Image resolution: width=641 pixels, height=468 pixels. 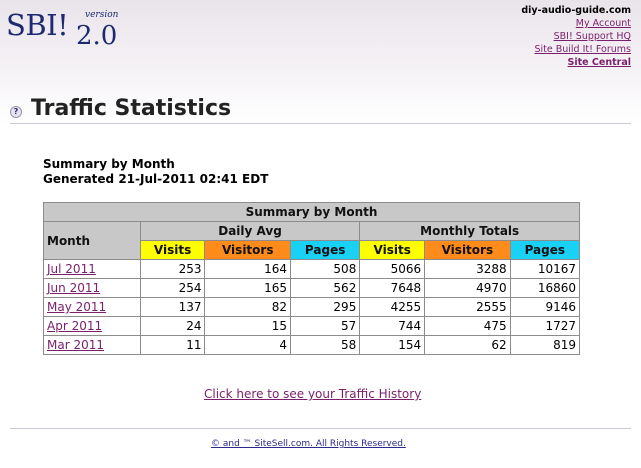 What do you see at coordinates (313, 394) in the screenshot?
I see `traffic-history-link: Click here to see your Traffic History` at bounding box center [313, 394].